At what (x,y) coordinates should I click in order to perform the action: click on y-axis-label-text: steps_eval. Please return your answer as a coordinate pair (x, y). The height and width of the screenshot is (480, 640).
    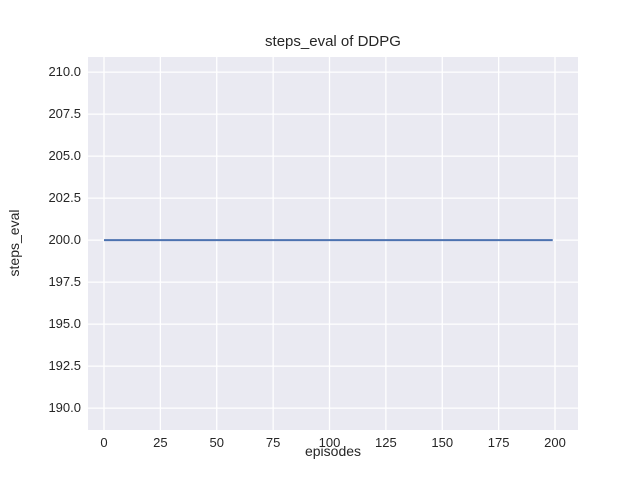
    Looking at the image, I should click on (14, 243).